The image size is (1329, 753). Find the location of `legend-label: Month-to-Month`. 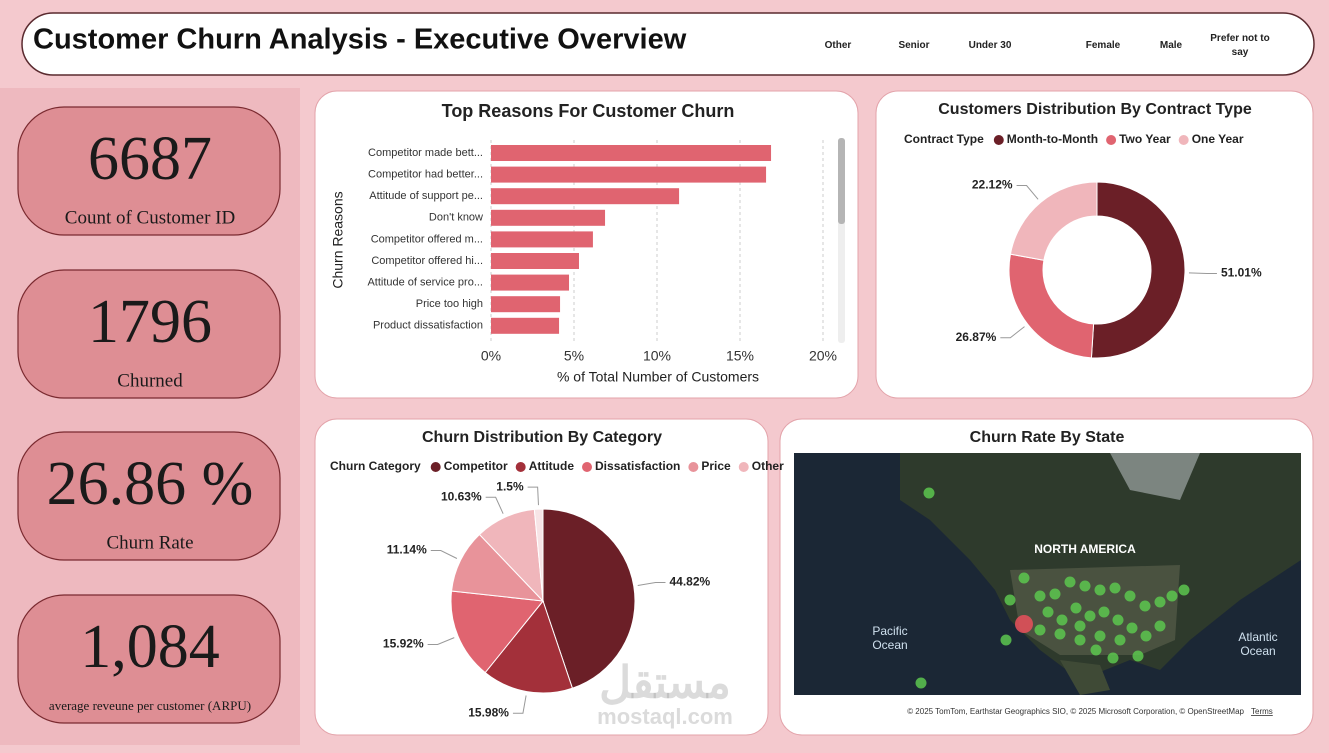

legend-label: Month-to-Month is located at coordinates (1052, 139).